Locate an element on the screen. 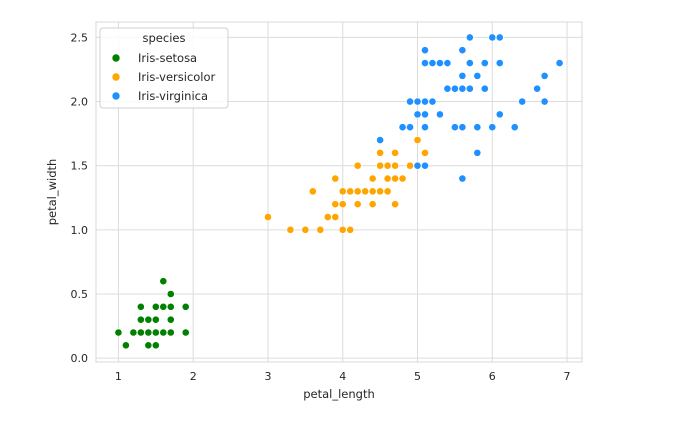 This screenshot has width=693, height=440. legend-label: Iris-setosa is located at coordinates (167, 58).